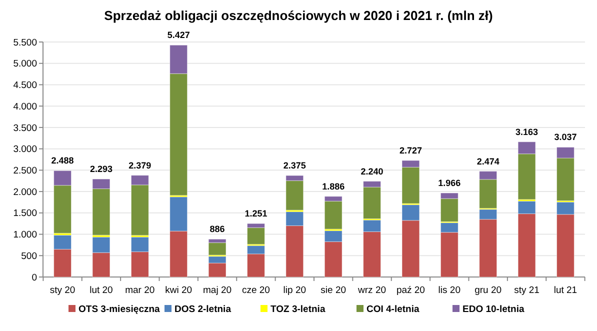  I want to click on legend-label: EDO 10-letnia, so click(493, 309).